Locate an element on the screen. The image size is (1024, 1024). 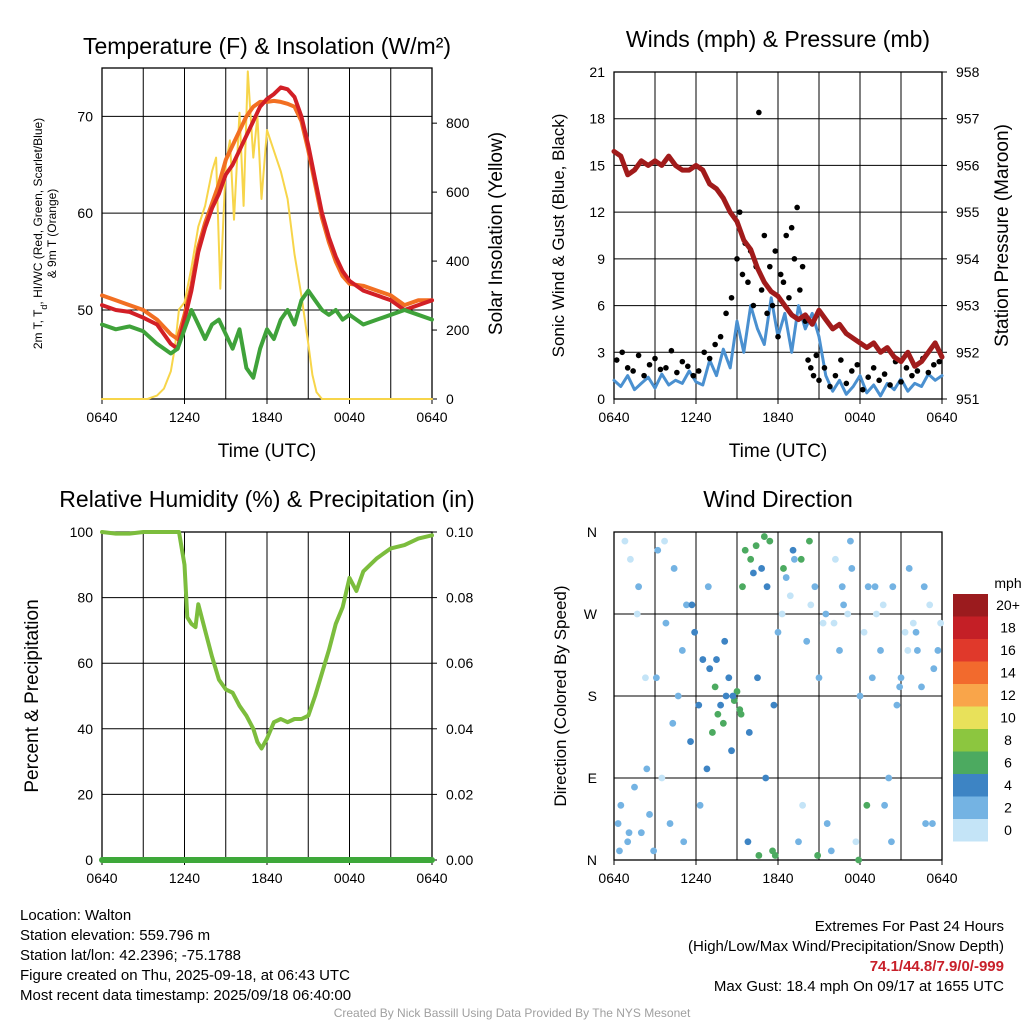
y-tick-label-left: N is located at coordinates (592, 532).